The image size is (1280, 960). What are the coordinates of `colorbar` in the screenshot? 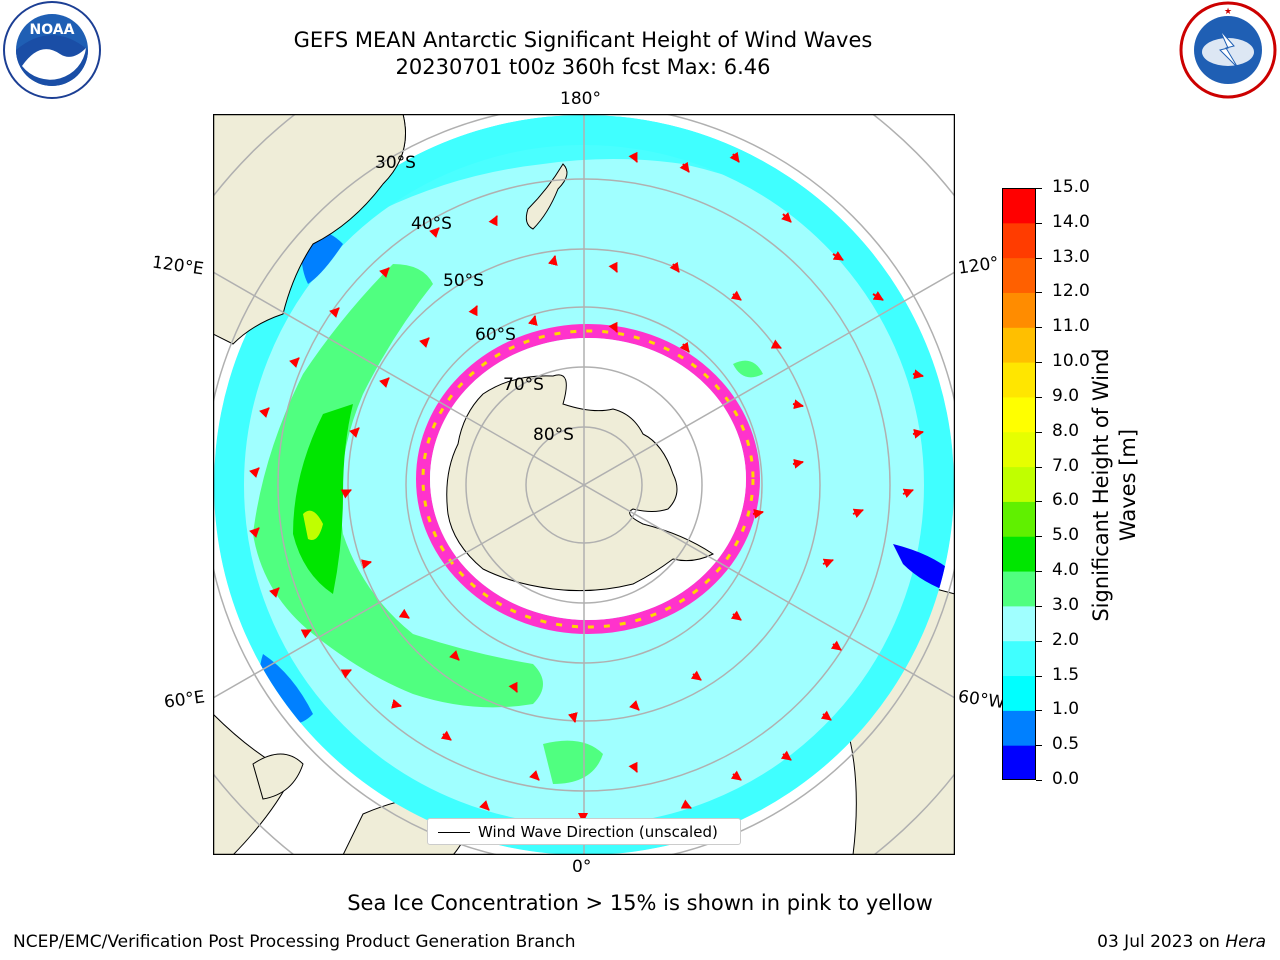 It's located at (1019, 484).